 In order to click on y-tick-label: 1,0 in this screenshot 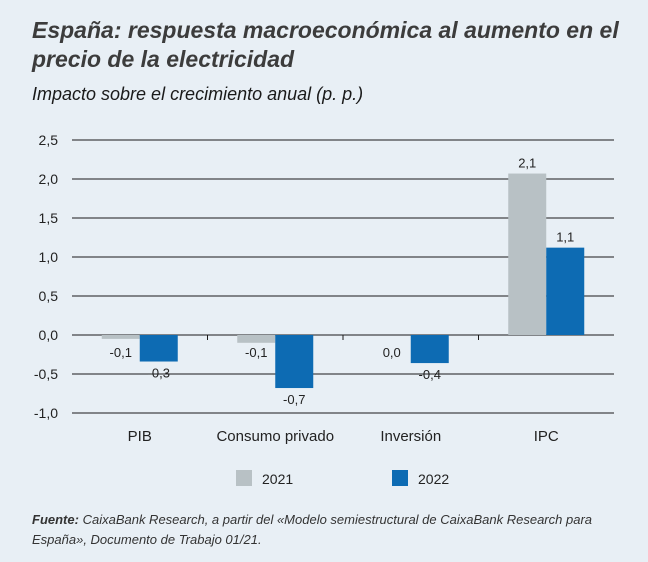, I will do `click(49, 257)`.